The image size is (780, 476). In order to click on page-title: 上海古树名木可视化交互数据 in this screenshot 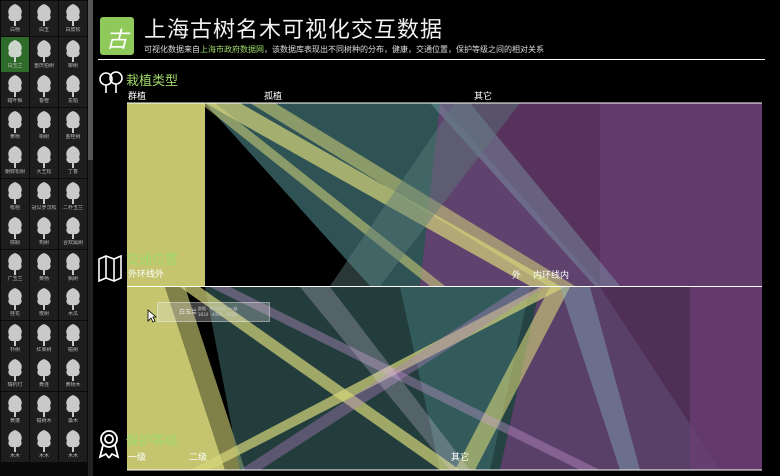, I will do `click(294, 30)`.